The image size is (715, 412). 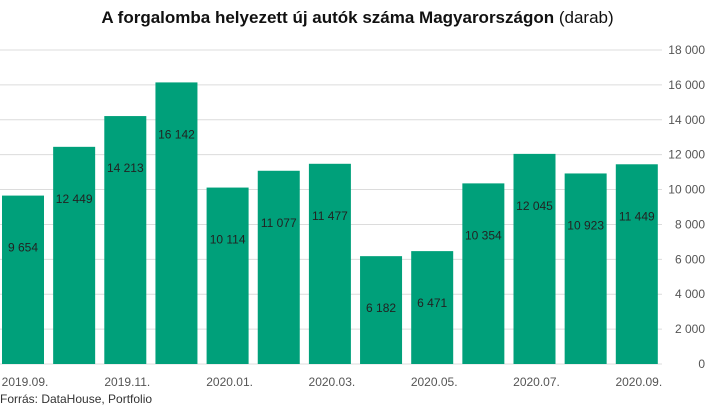 I want to click on y-tick-label: 12 000, so click(x=686, y=155).